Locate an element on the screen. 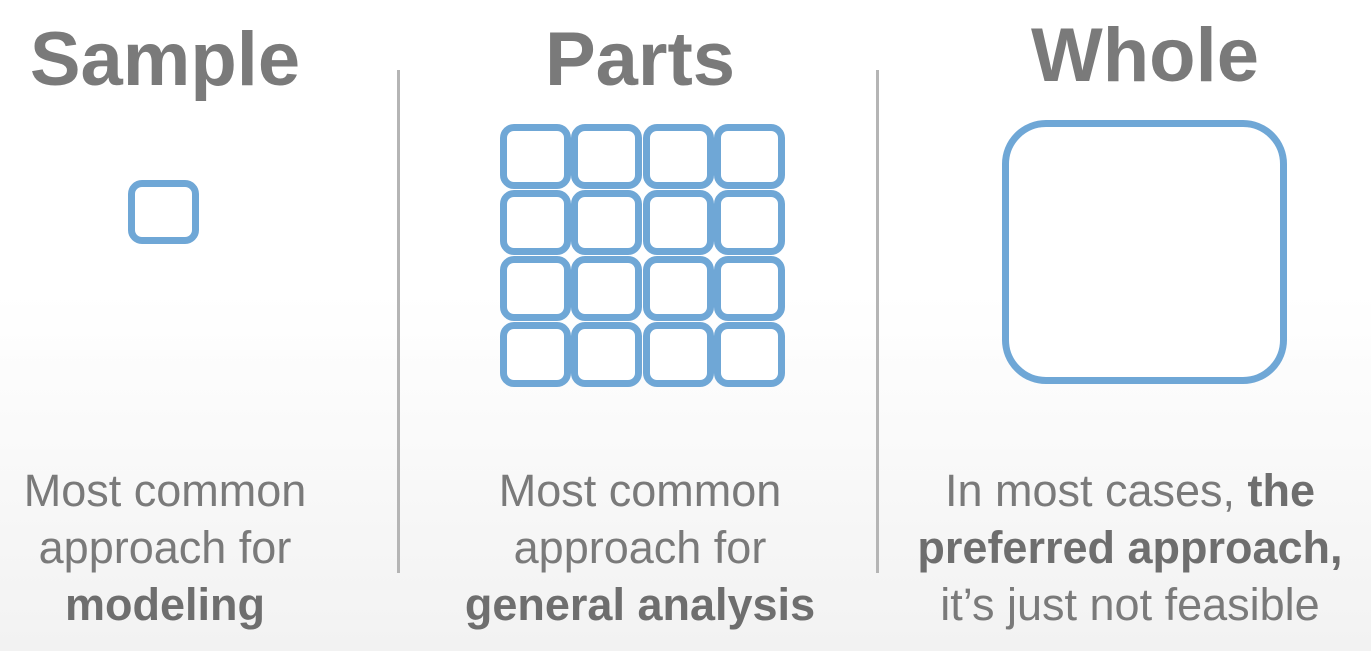  parts-desc-line-3: general analysis is located at coordinates (640, 604).